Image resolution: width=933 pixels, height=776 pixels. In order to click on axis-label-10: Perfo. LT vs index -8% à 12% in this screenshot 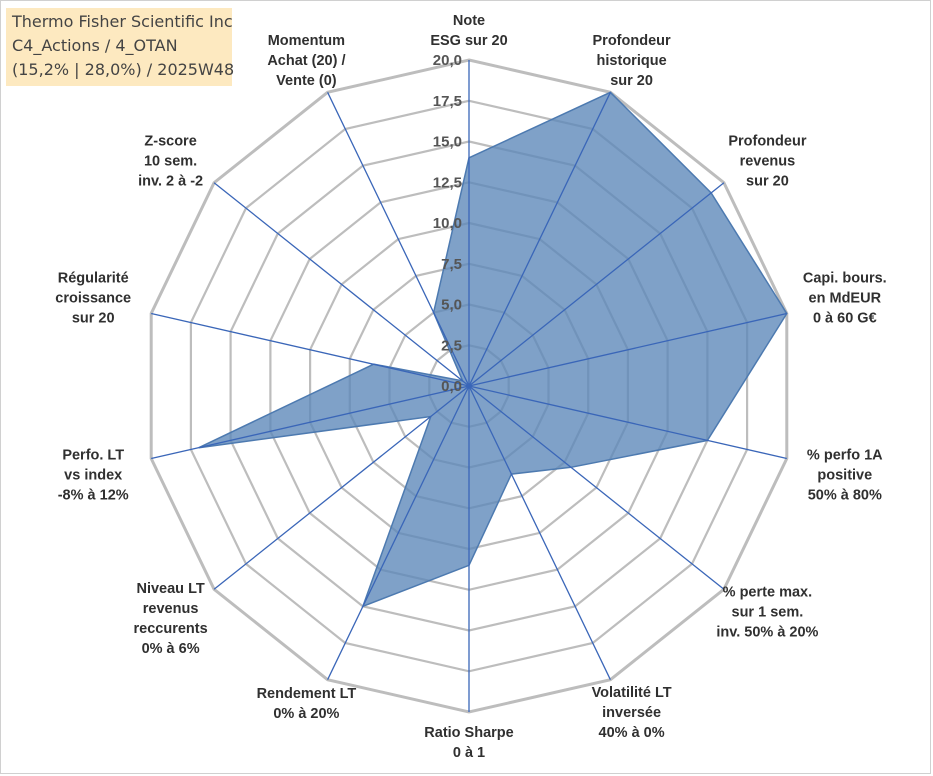, I will do `click(93, 476)`.